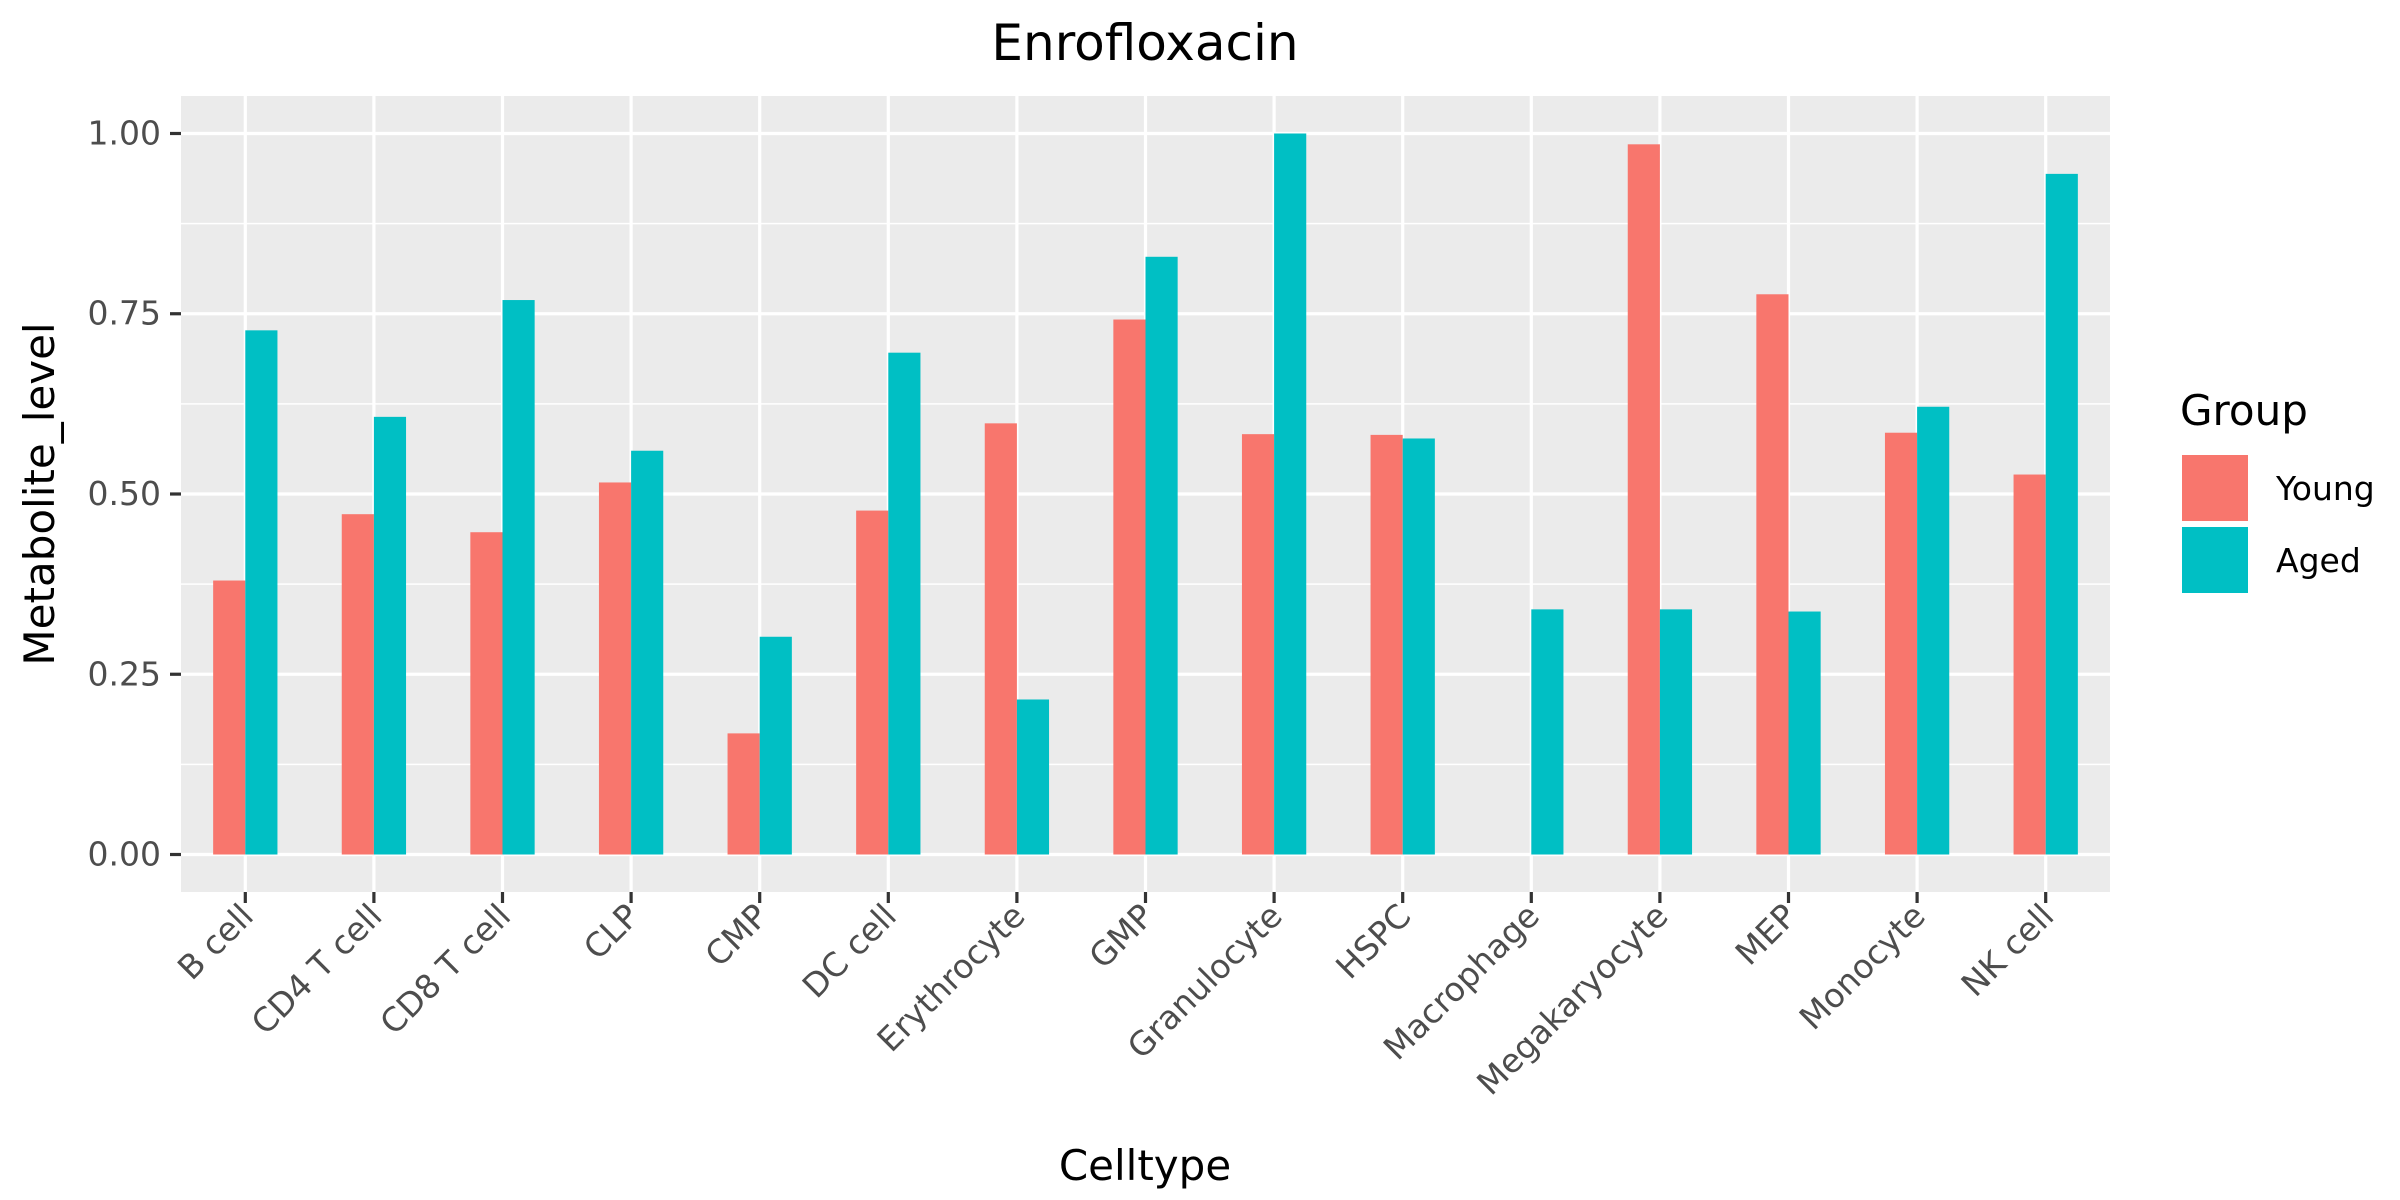  Describe the element at coordinates (445, 969) in the screenshot. I see `x-tick-label: CD8 T cell` at that location.